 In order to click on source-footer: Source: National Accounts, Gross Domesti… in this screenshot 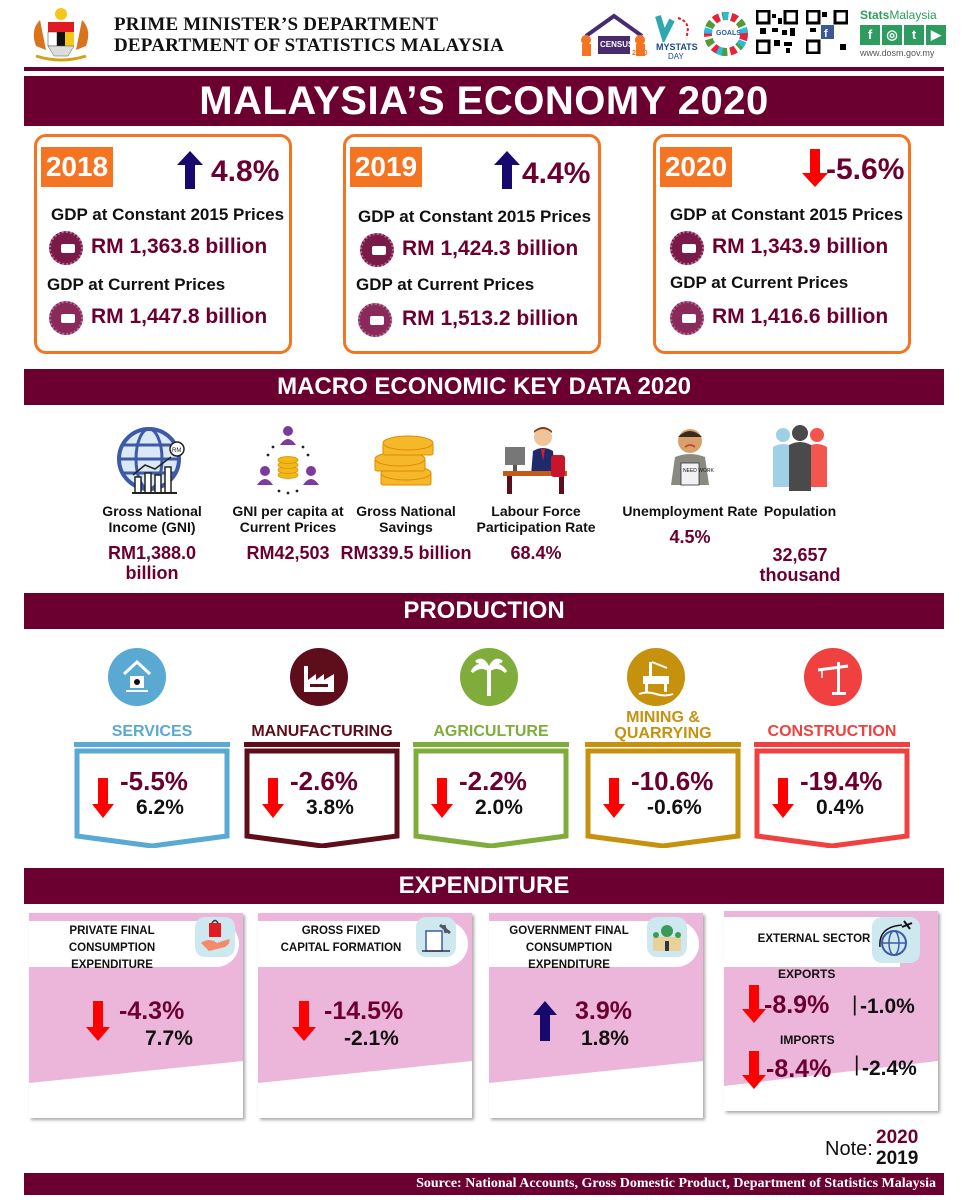, I will do `click(484, 1184)`.